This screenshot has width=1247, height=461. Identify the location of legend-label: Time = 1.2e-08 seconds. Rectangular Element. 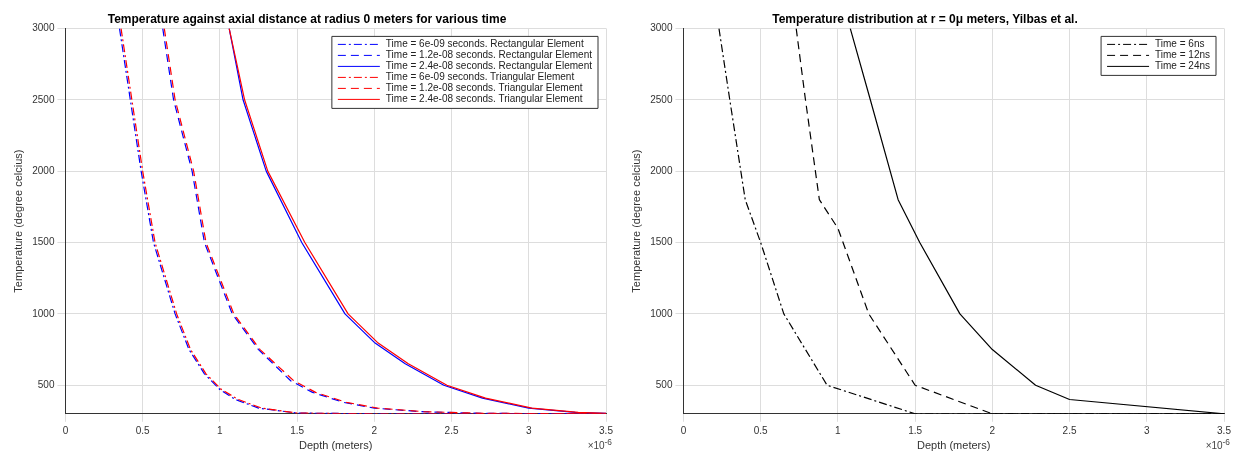
(489, 55).